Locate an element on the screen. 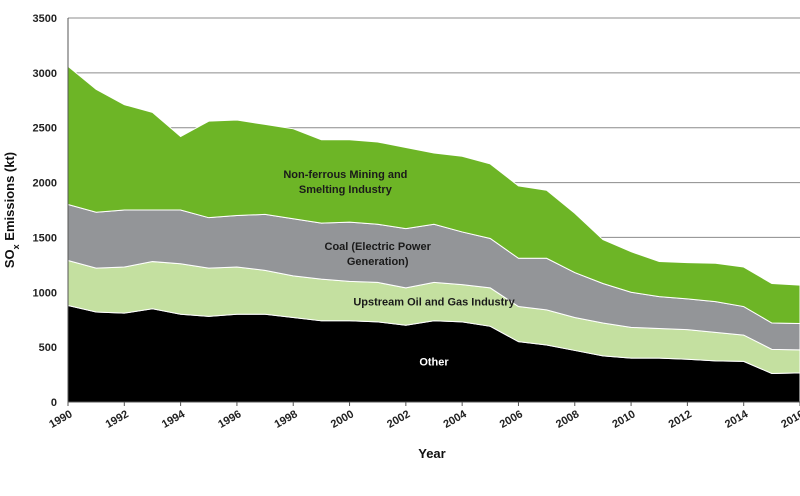 This screenshot has width=800, height=496. y-tick-label: 1500 is located at coordinates (45, 238).